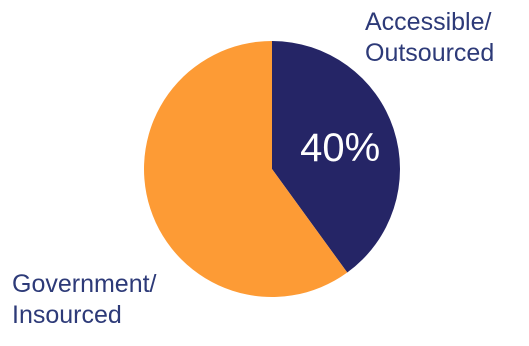 The image size is (529, 346). I want to click on slice-label-line: Government/, so click(84, 284).